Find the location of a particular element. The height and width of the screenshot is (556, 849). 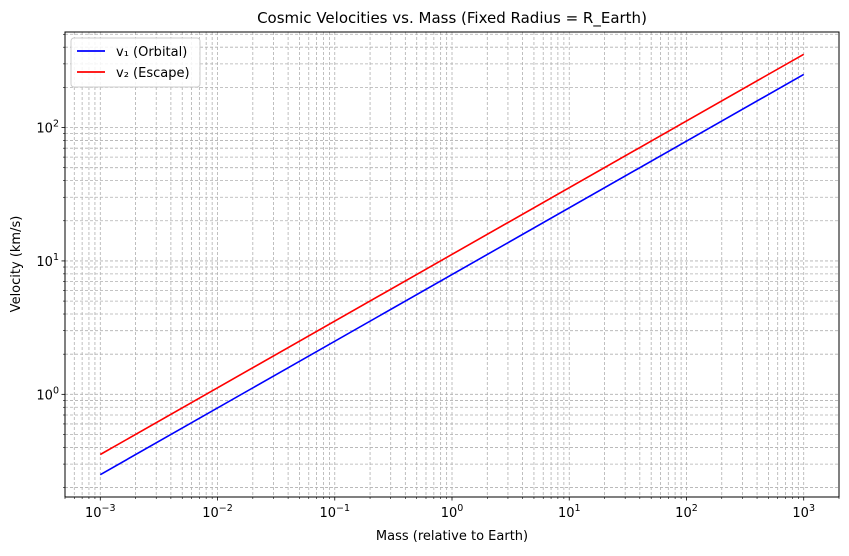

x-tick-label: 10⁻³ is located at coordinates (100, 512).